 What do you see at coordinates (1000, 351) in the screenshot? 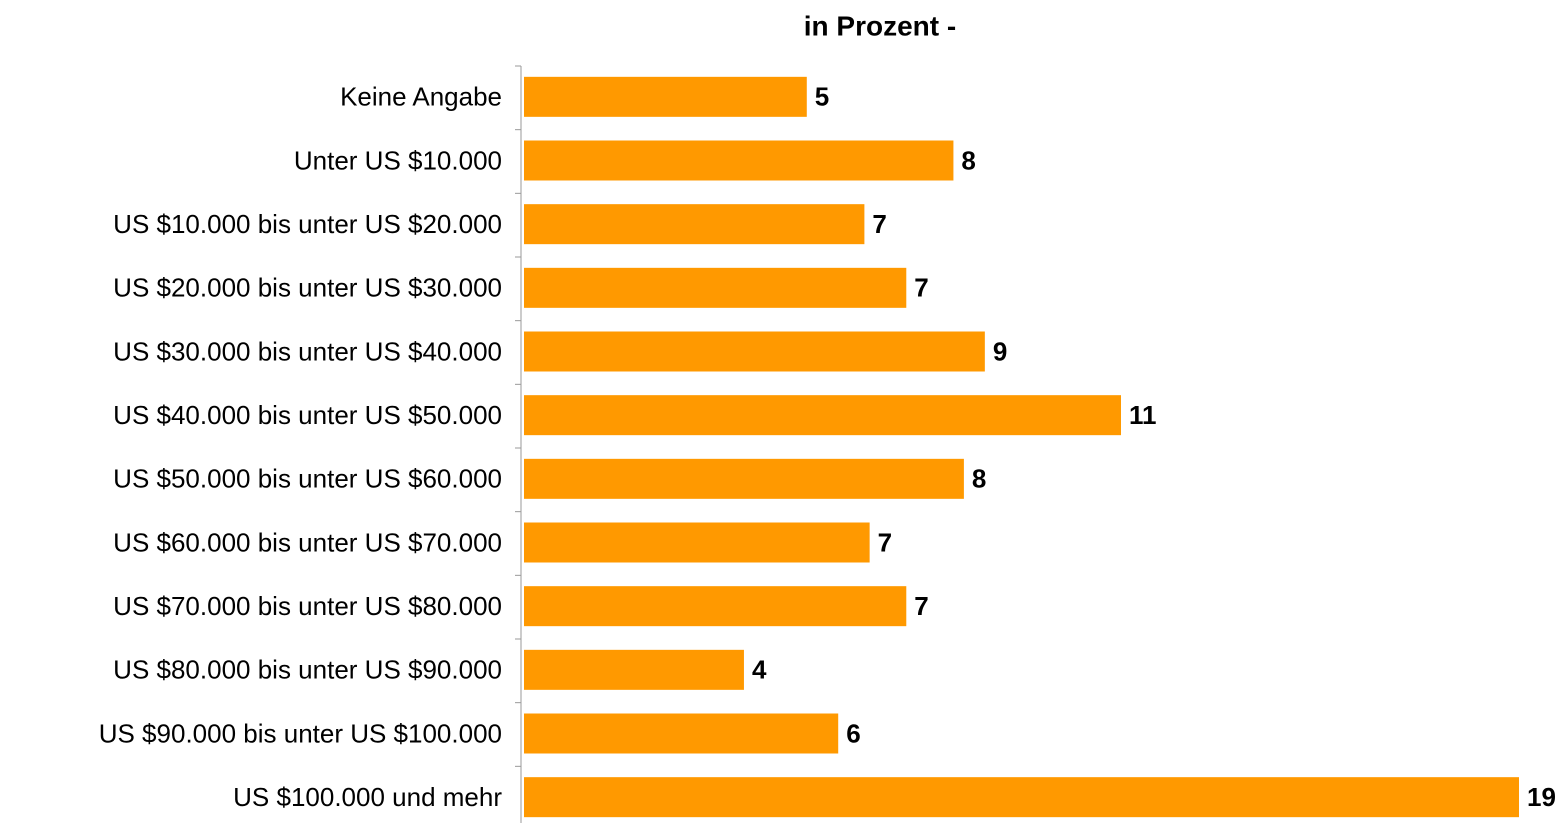
I see `data-label: 9` at bounding box center [1000, 351].